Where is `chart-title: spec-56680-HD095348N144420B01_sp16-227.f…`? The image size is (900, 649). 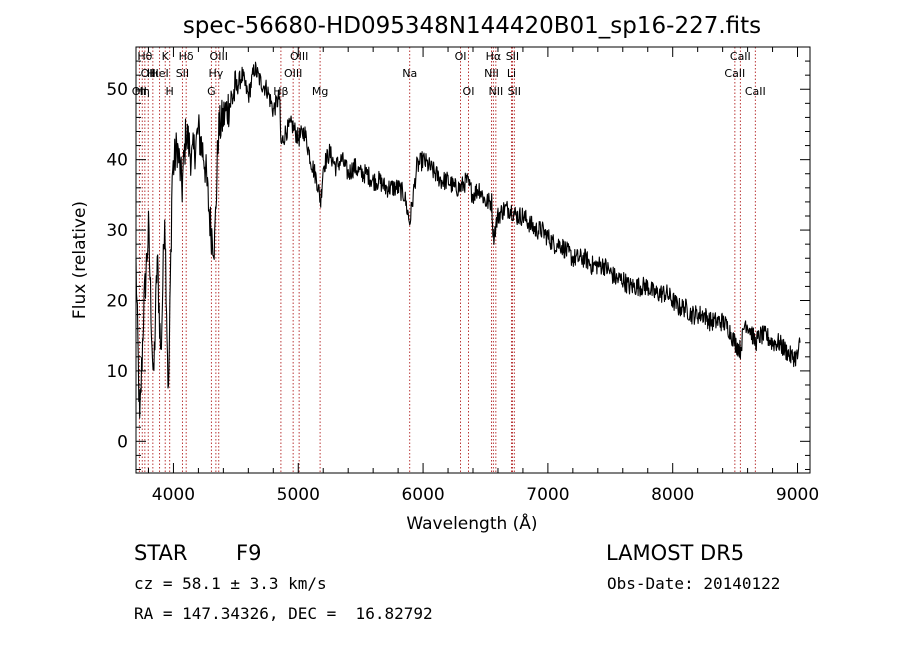 chart-title: spec-56680-HD095348N144420B01_sp16-227.f… is located at coordinates (472, 26).